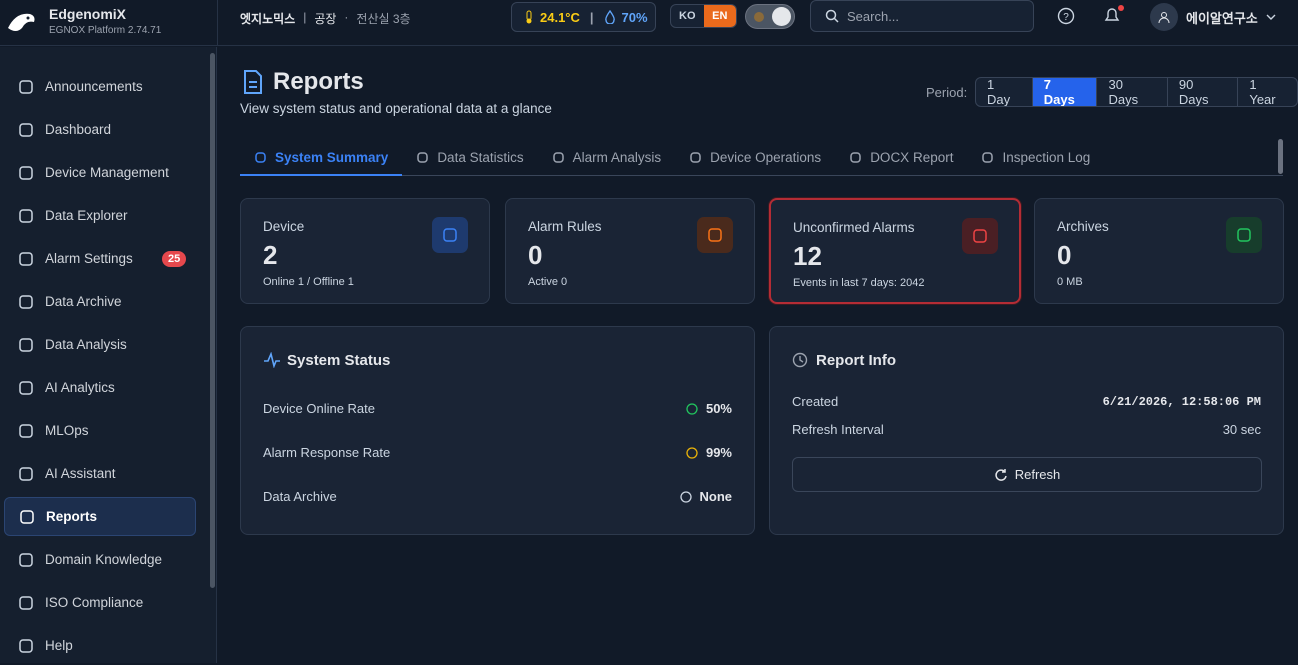  What do you see at coordinates (100, 602) in the screenshot?
I see `nav-item: ISO Compliance` at bounding box center [100, 602].